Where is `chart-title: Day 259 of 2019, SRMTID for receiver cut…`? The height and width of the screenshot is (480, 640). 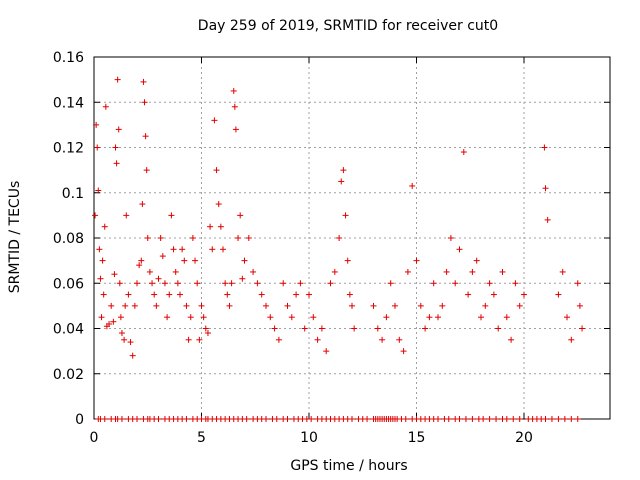 chart-title: Day 259 of 2019, SRMTID for receiver cut… is located at coordinates (348, 26).